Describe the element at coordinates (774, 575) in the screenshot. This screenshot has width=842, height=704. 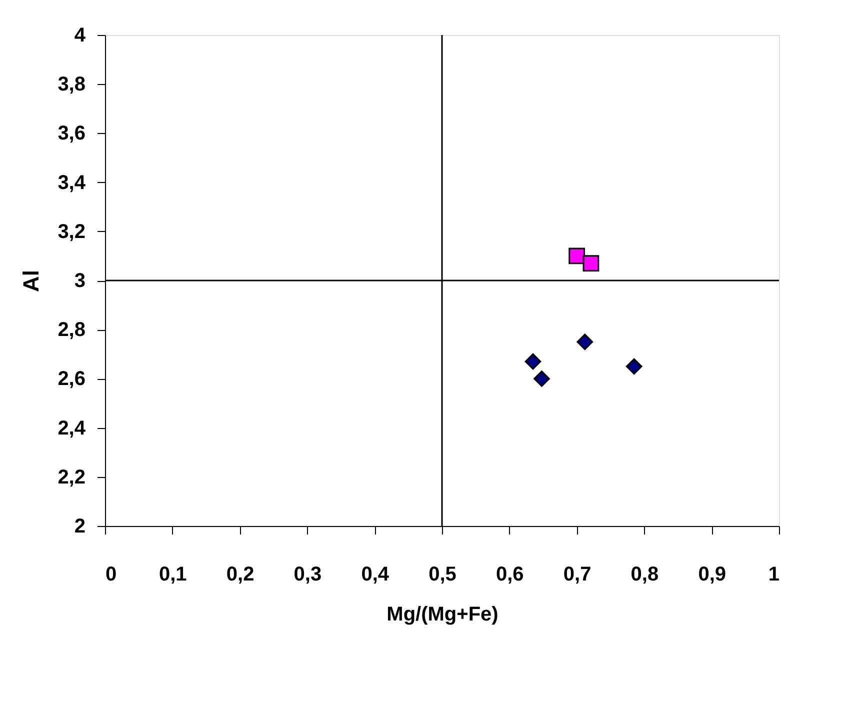
I see `x-tick-label: 1` at that location.